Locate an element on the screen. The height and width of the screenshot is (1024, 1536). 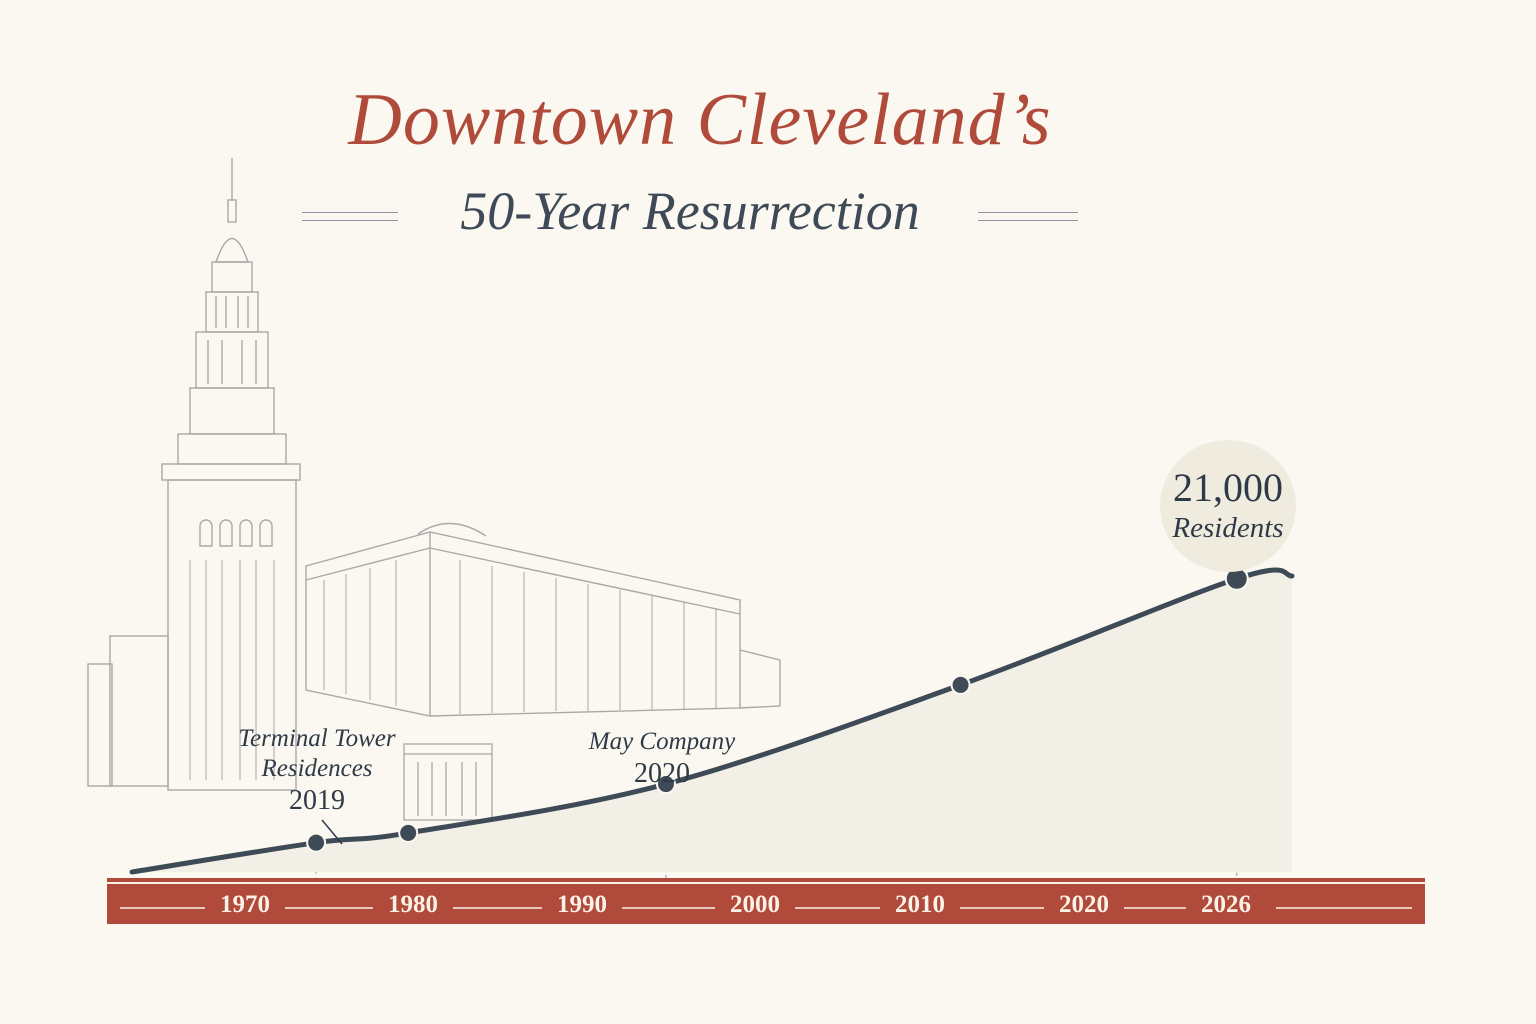
peak-label: Residents is located at coordinates (1228, 528).